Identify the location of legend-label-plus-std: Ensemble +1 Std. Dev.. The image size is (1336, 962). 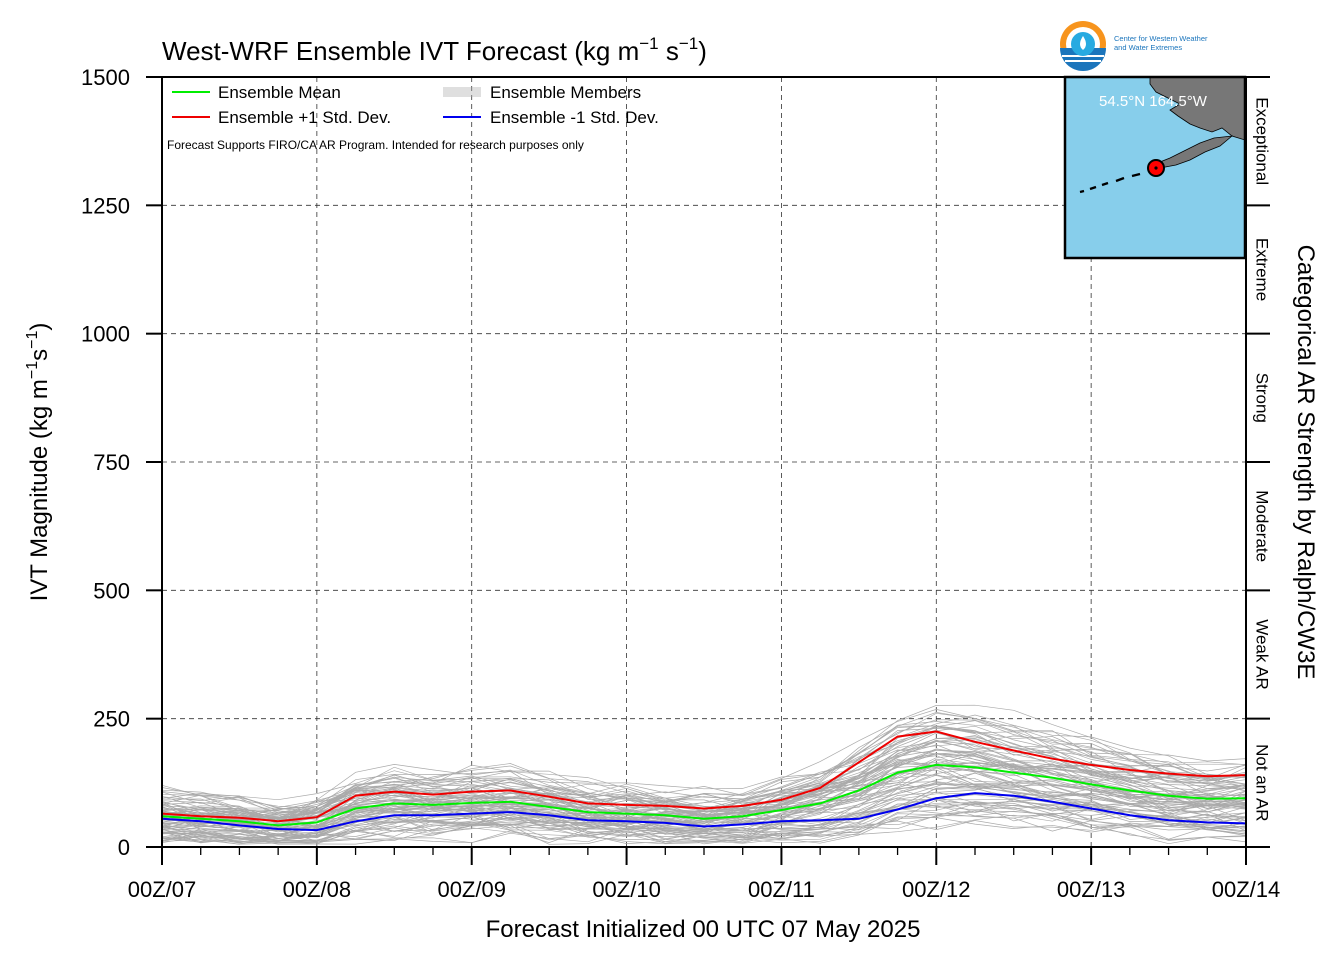
(304, 117).